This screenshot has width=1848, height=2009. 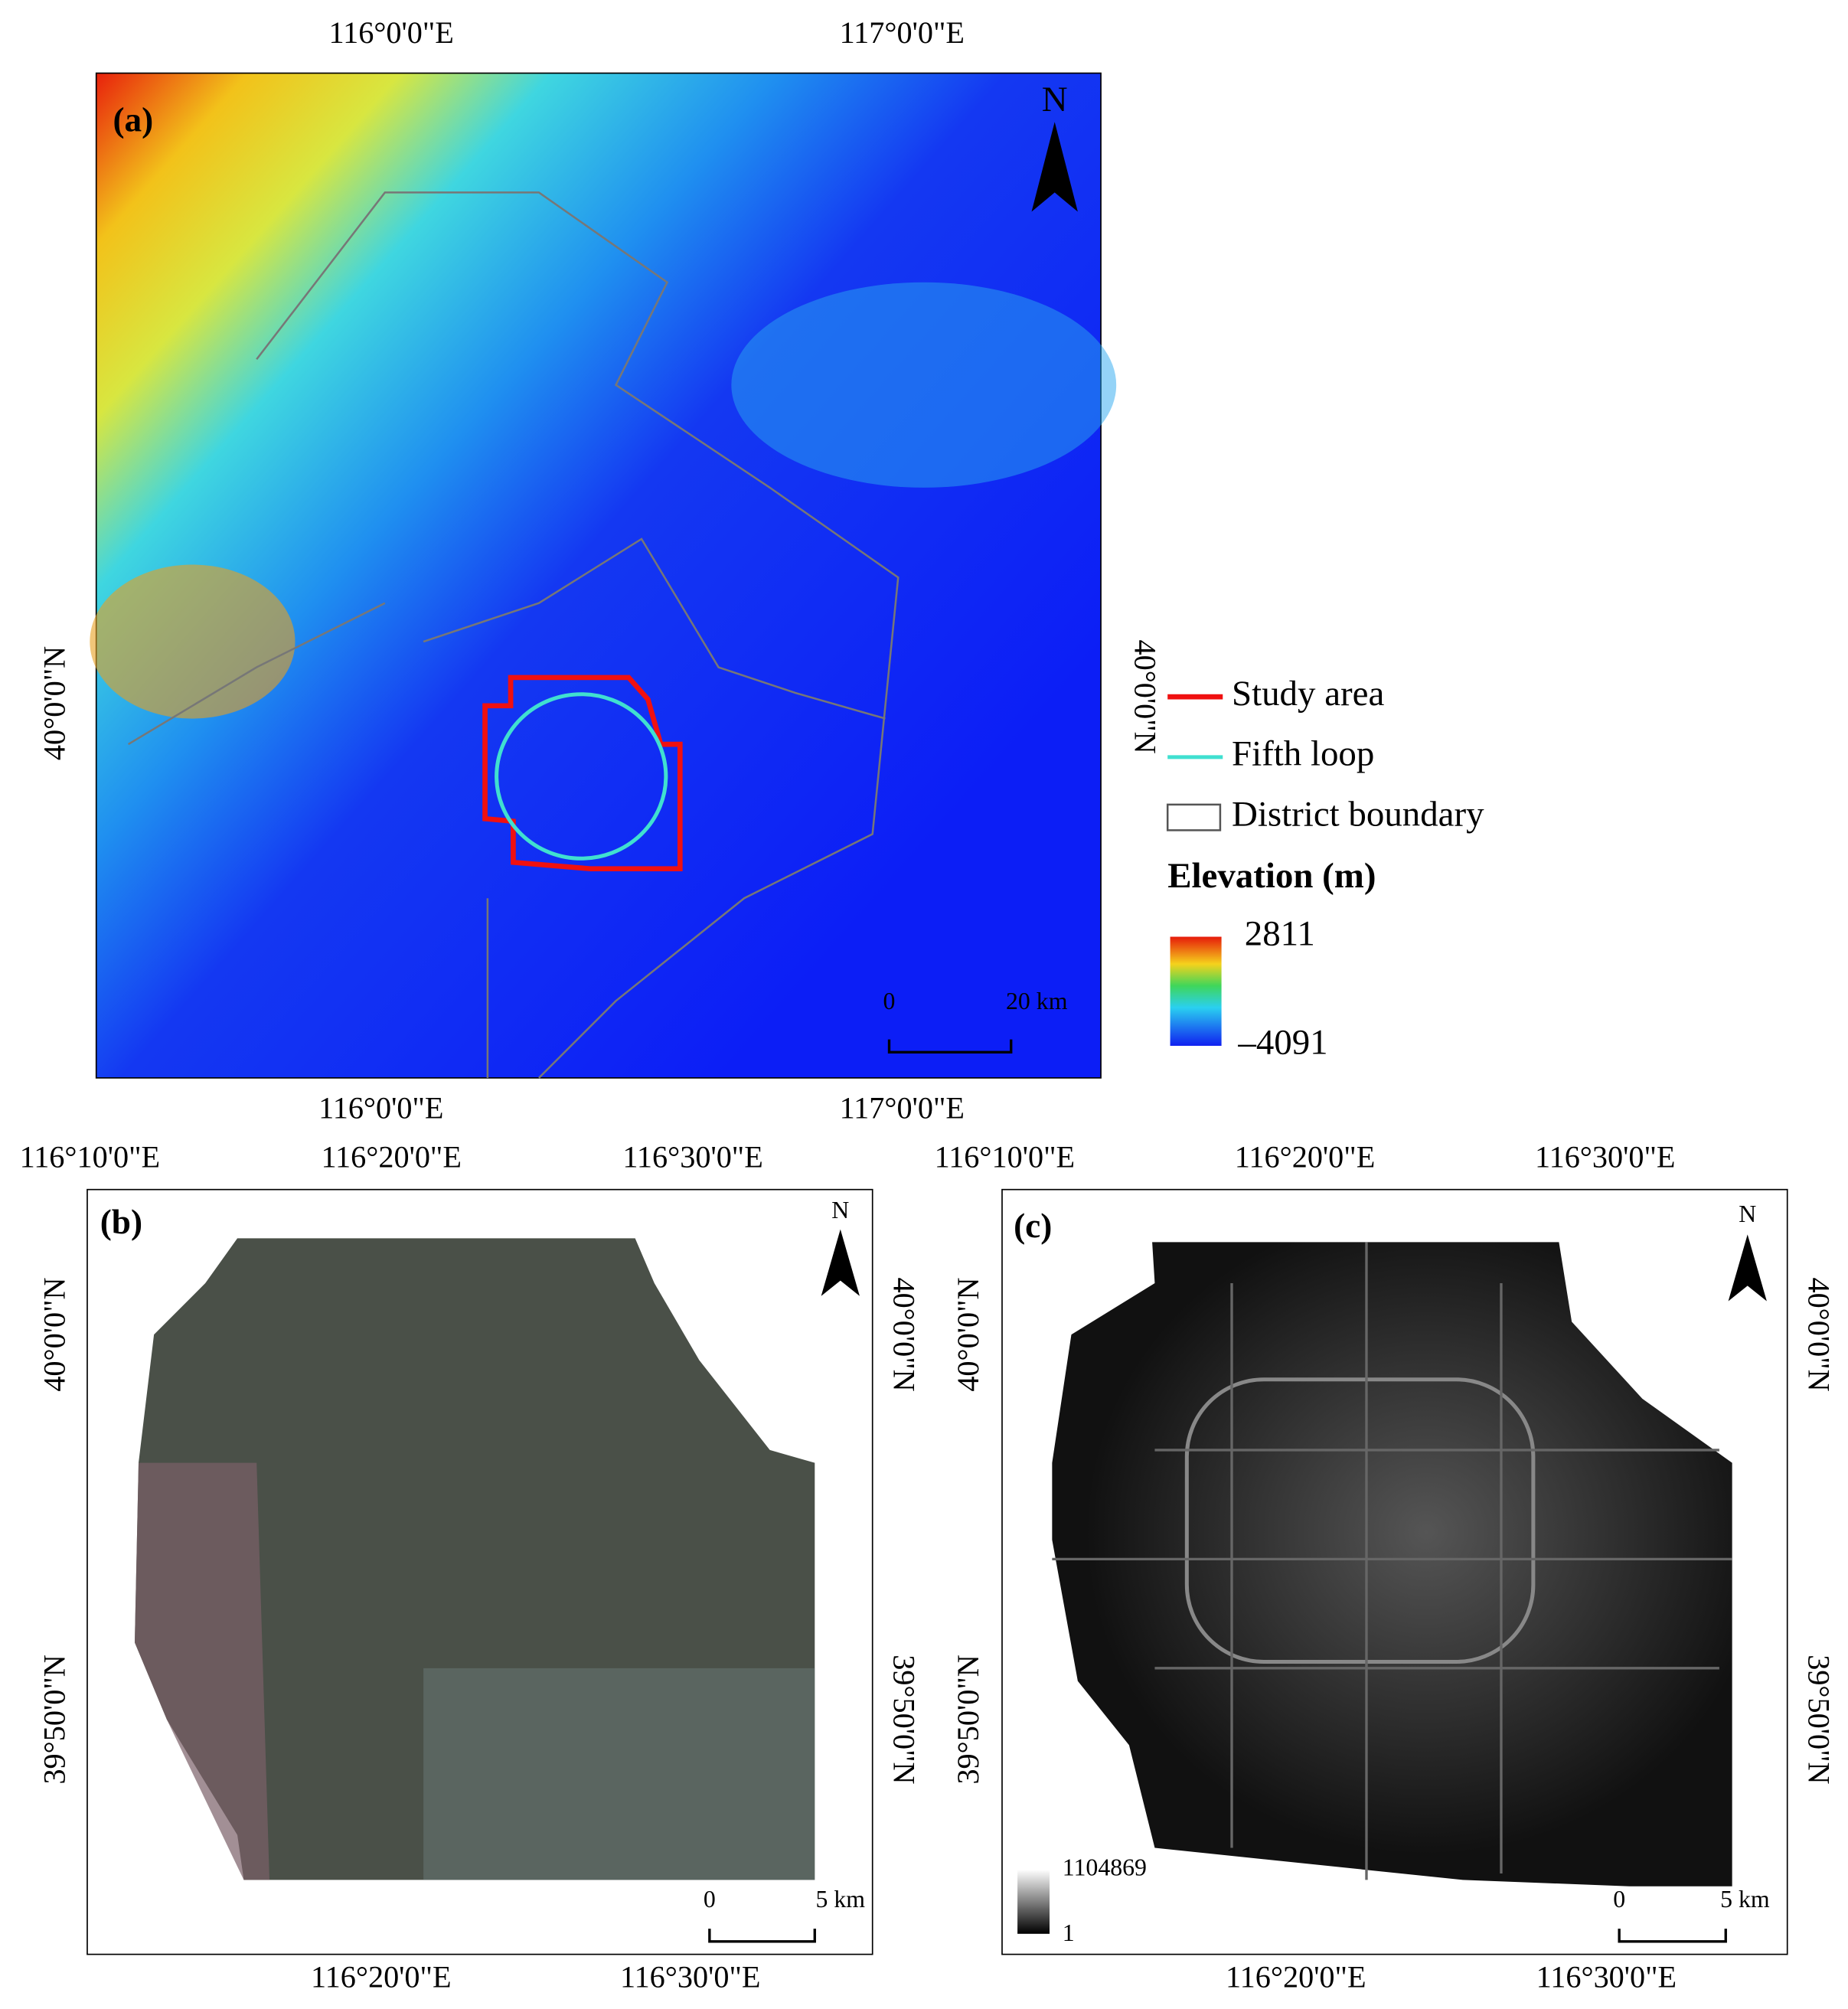 What do you see at coordinates (1037, 1001) in the screenshot?
I see `scale-label: 20 km` at bounding box center [1037, 1001].